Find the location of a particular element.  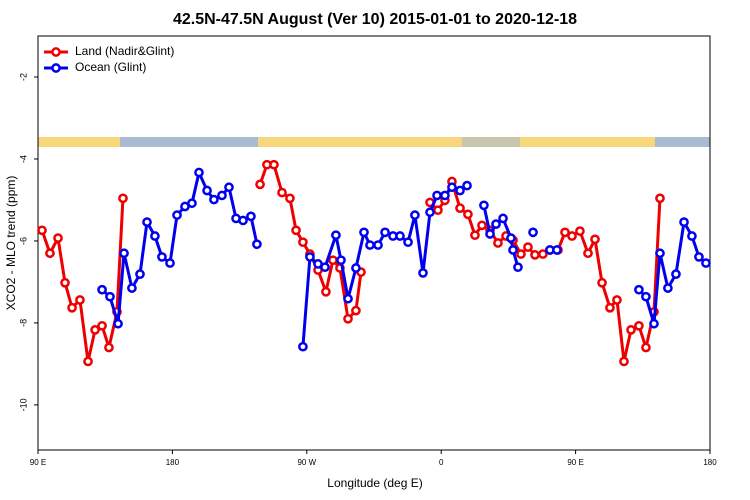

y-tick-label: -6 is located at coordinates (23, 241).